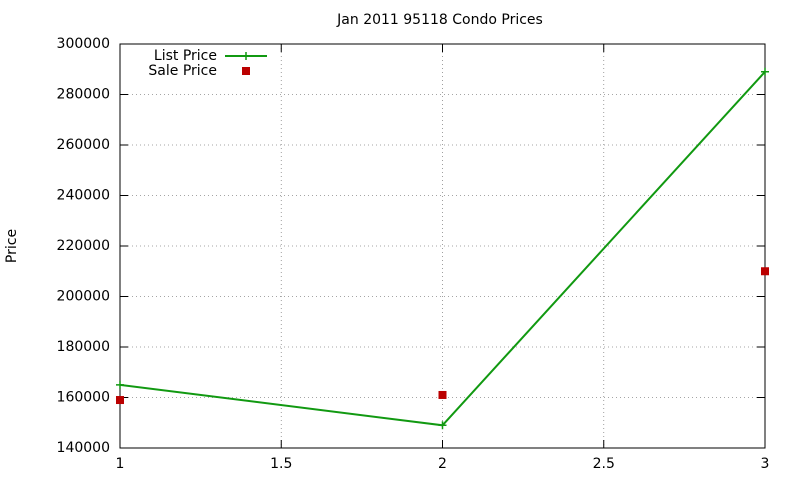 The height and width of the screenshot is (480, 800). What do you see at coordinates (12, 246) in the screenshot?
I see `y-axis-label: Price` at bounding box center [12, 246].